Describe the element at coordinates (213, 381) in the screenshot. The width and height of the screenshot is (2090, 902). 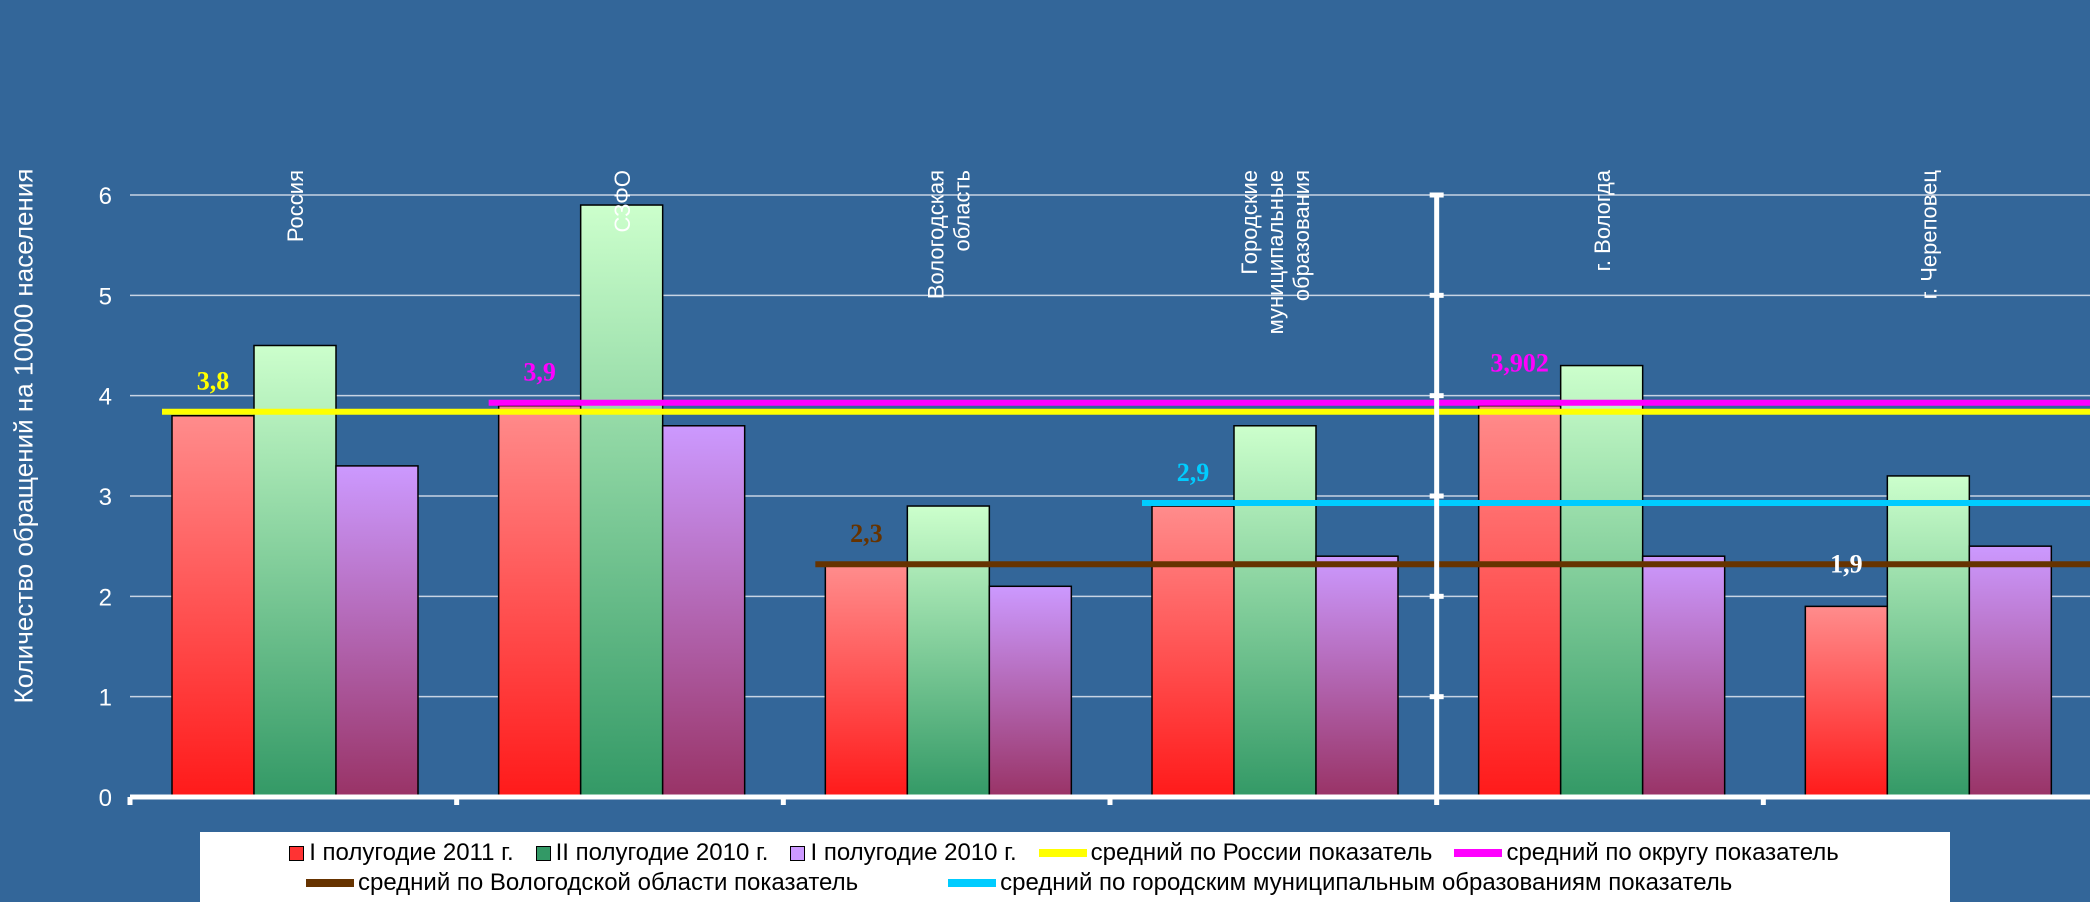
I see `reference-line-label-1: 3,8` at that location.